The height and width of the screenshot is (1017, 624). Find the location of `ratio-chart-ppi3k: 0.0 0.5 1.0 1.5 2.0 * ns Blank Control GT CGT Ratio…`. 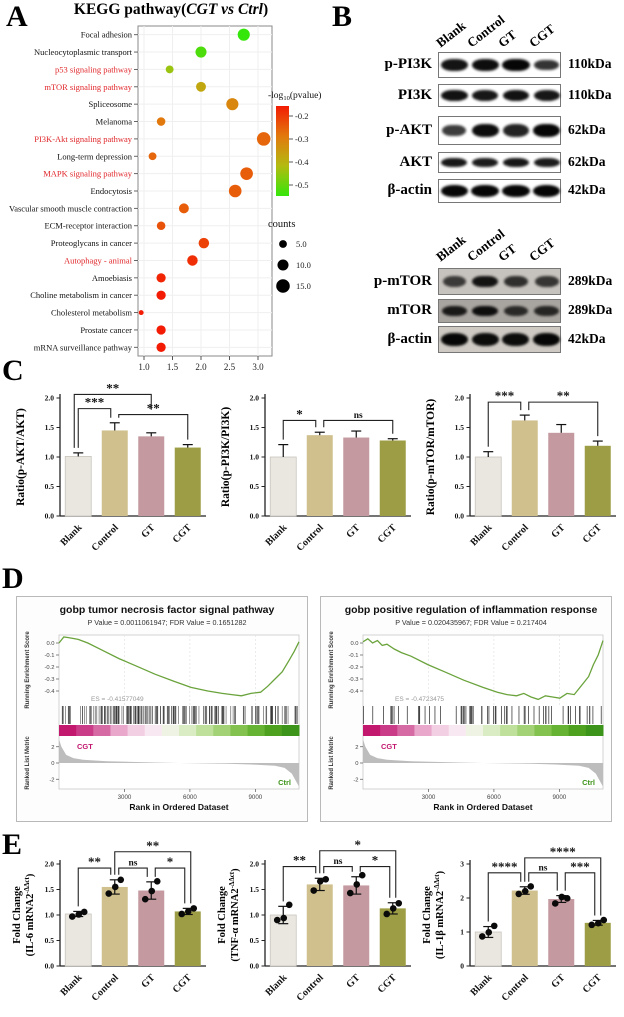

ratio-chart-ppi3k: 0.0 0.5 1.0 1.5 2.0 * ns Blank Control GT CGT Ratio… is located at coordinates (315, 474).